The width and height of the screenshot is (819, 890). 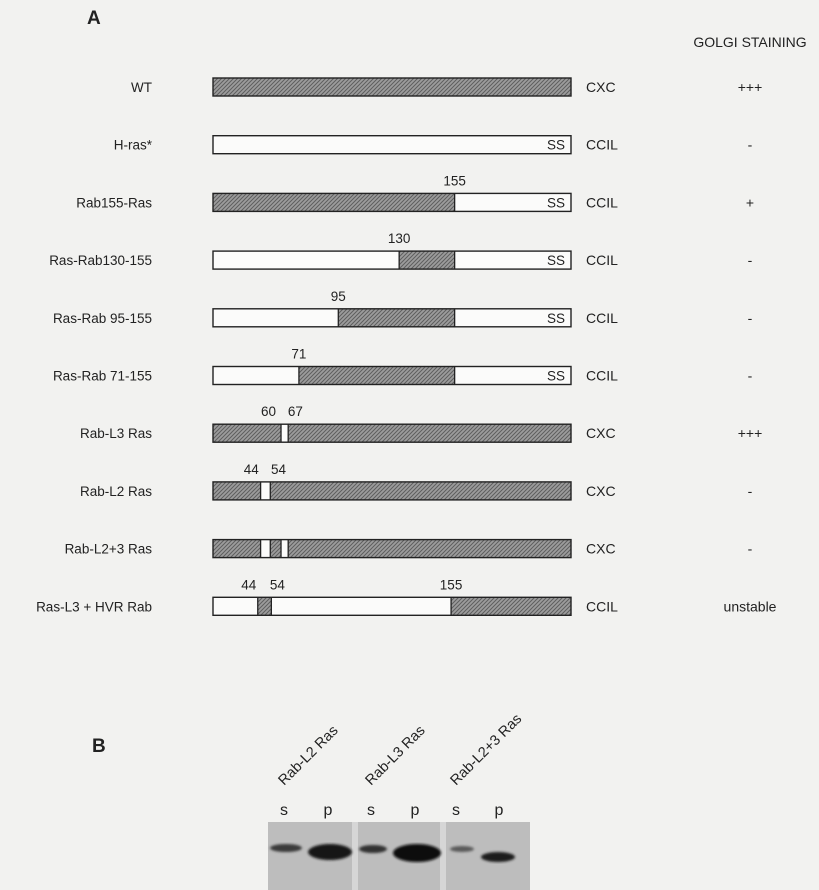 What do you see at coordinates (268, 411) in the screenshot?
I see `residue-label: 60` at bounding box center [268, 411].